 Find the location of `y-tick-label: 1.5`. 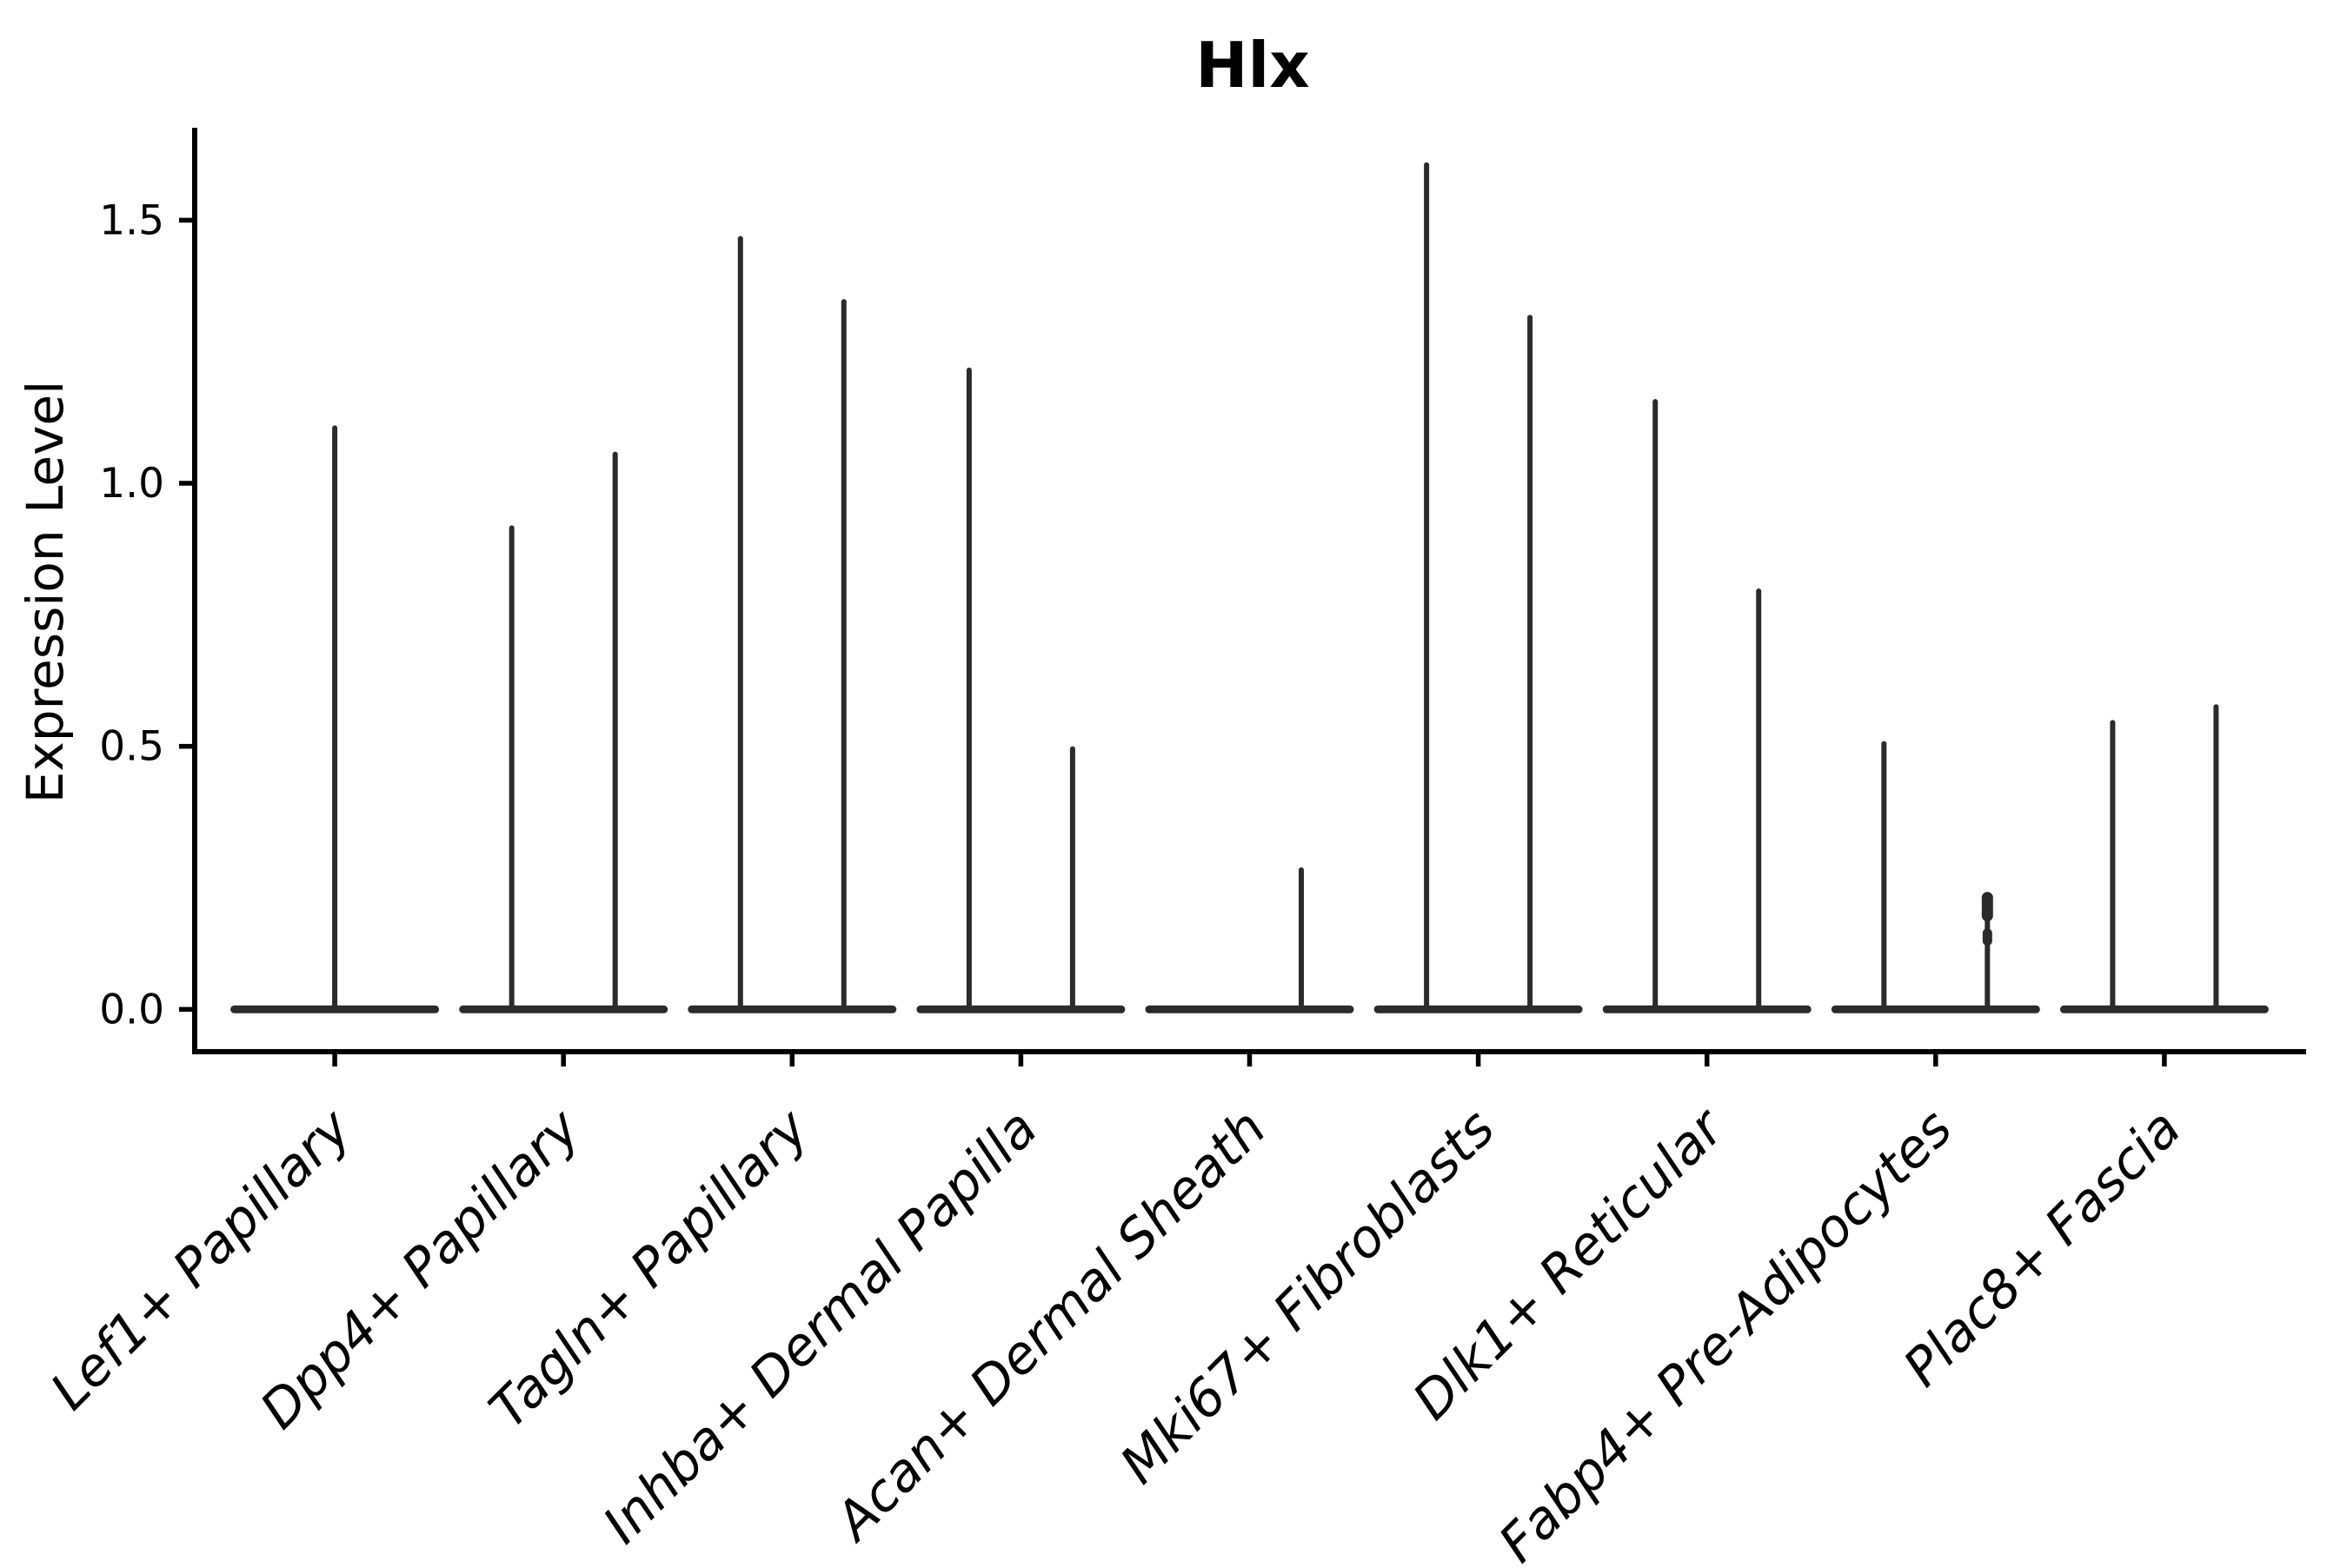

y-tick-label: 1.5 is located at coordinates (131, 220).